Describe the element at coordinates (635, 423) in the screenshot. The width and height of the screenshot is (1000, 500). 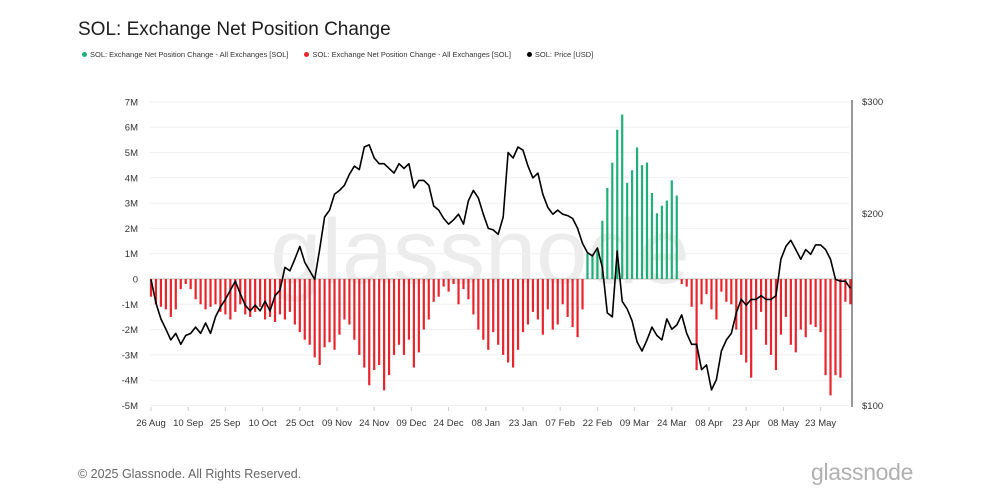
I see `x-tick-label: 09 Mar` at that location.